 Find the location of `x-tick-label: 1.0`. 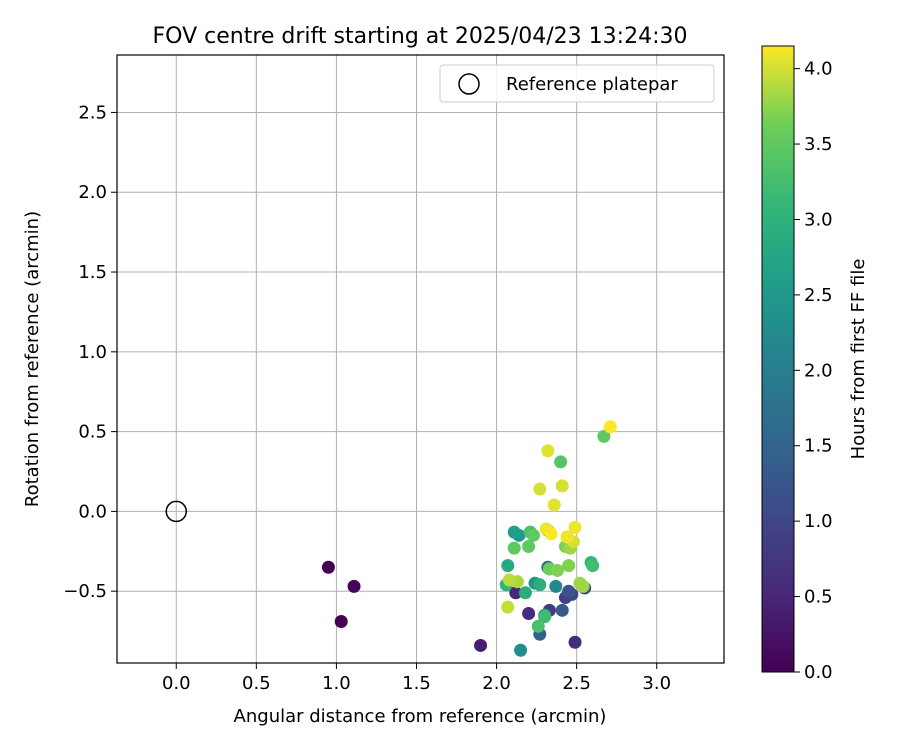

x-tick-label: 1.0 is located at coordinates (336, 683).